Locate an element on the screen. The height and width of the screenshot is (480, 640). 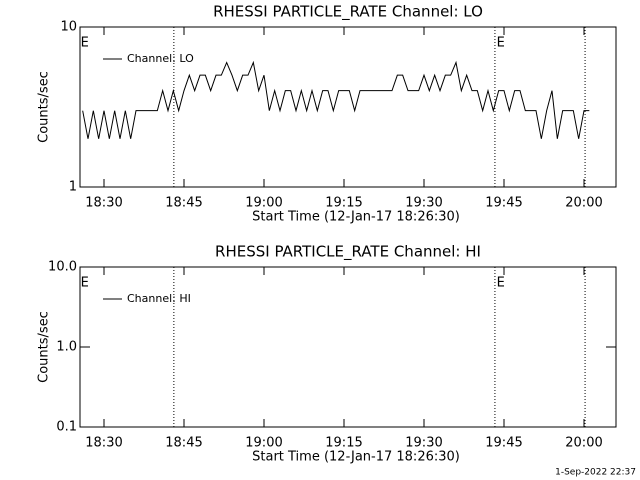
legend-label: Channel: HI is located at coordinates (159, 298).